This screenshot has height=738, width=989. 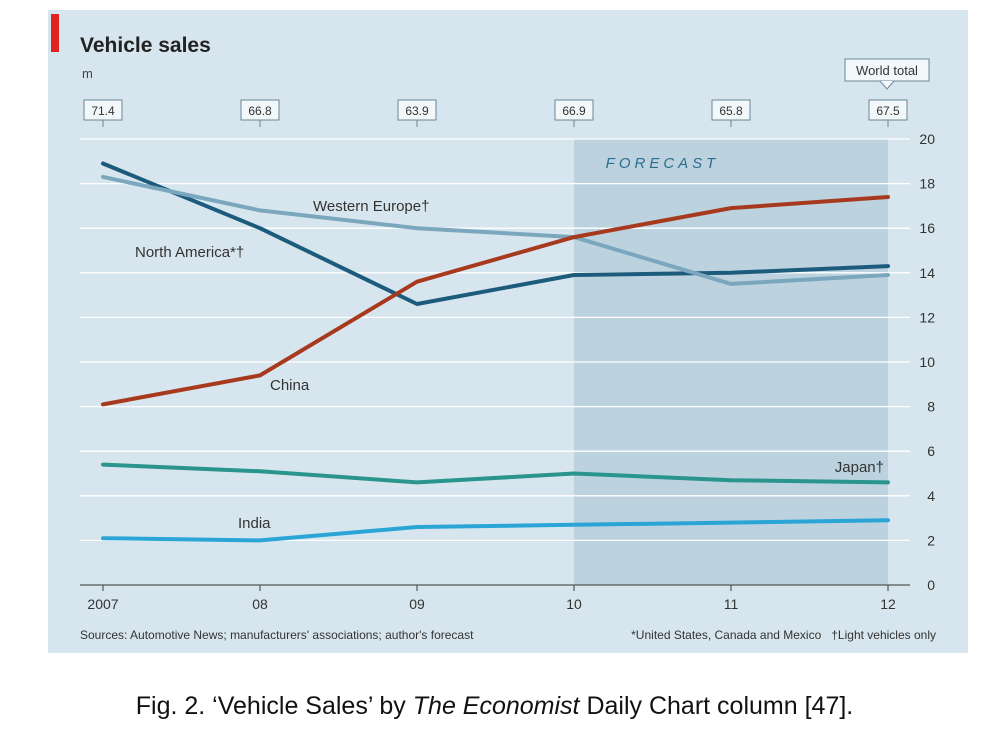 I want to click on series-label-india: India, so click(x=254, y=523).